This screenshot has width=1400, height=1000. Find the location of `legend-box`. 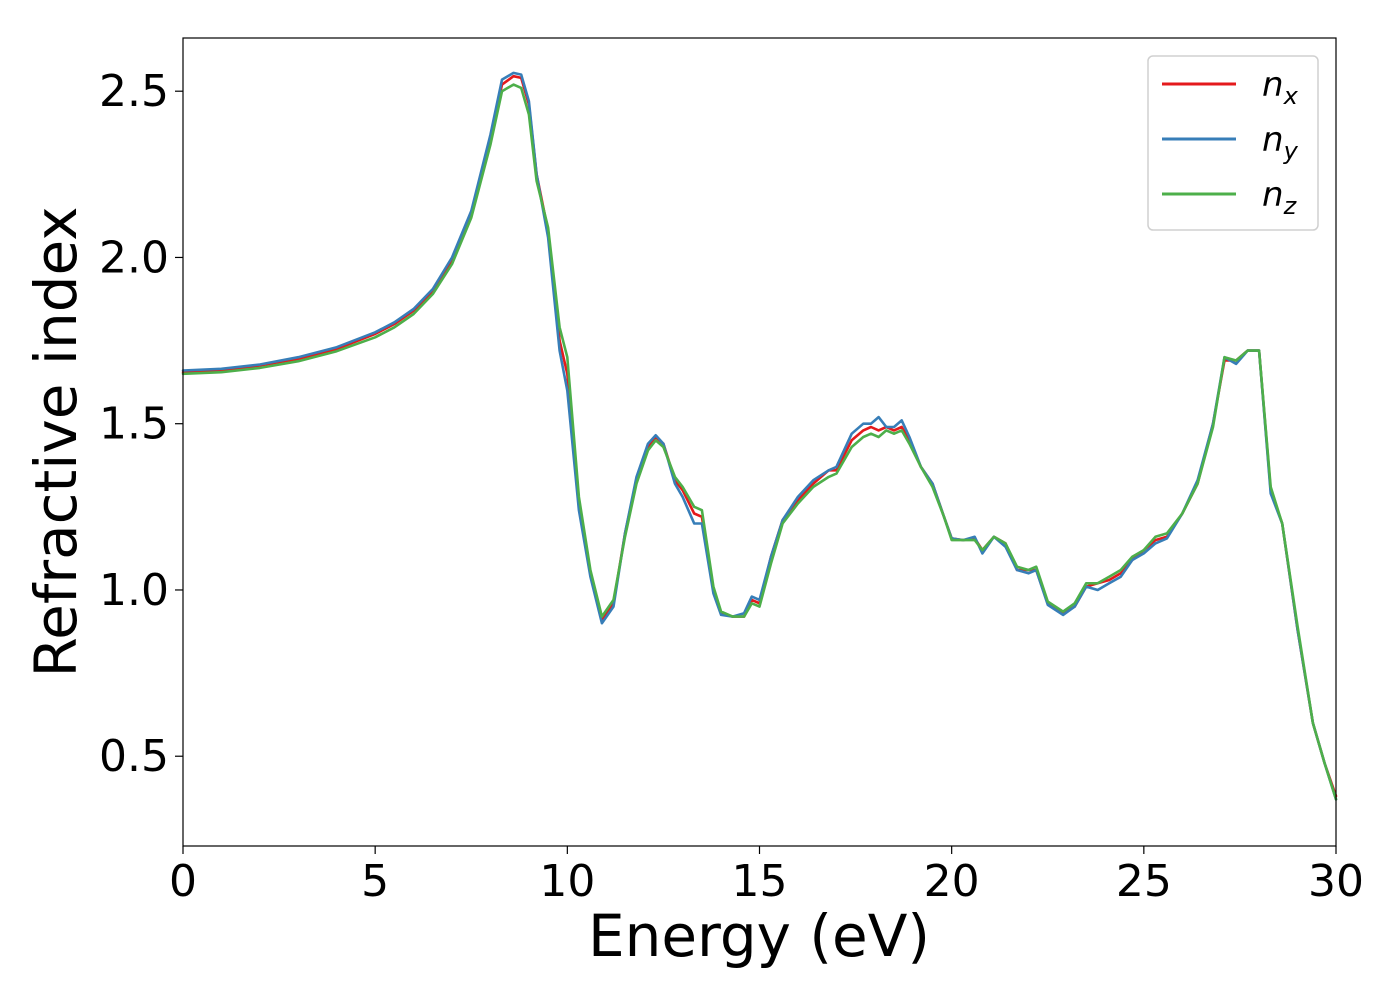

legend-box is located at coordinates (1233, 143).